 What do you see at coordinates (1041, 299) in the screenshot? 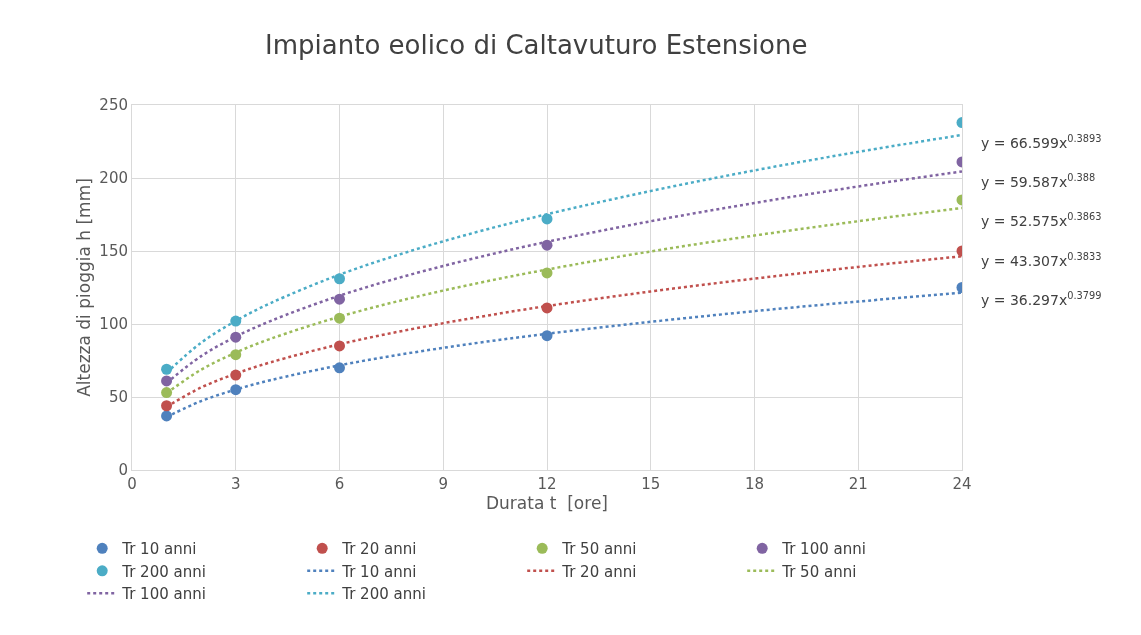
I see `text: y = 36.297x$^{0.3799}$` at bounding box center [1041, 299].